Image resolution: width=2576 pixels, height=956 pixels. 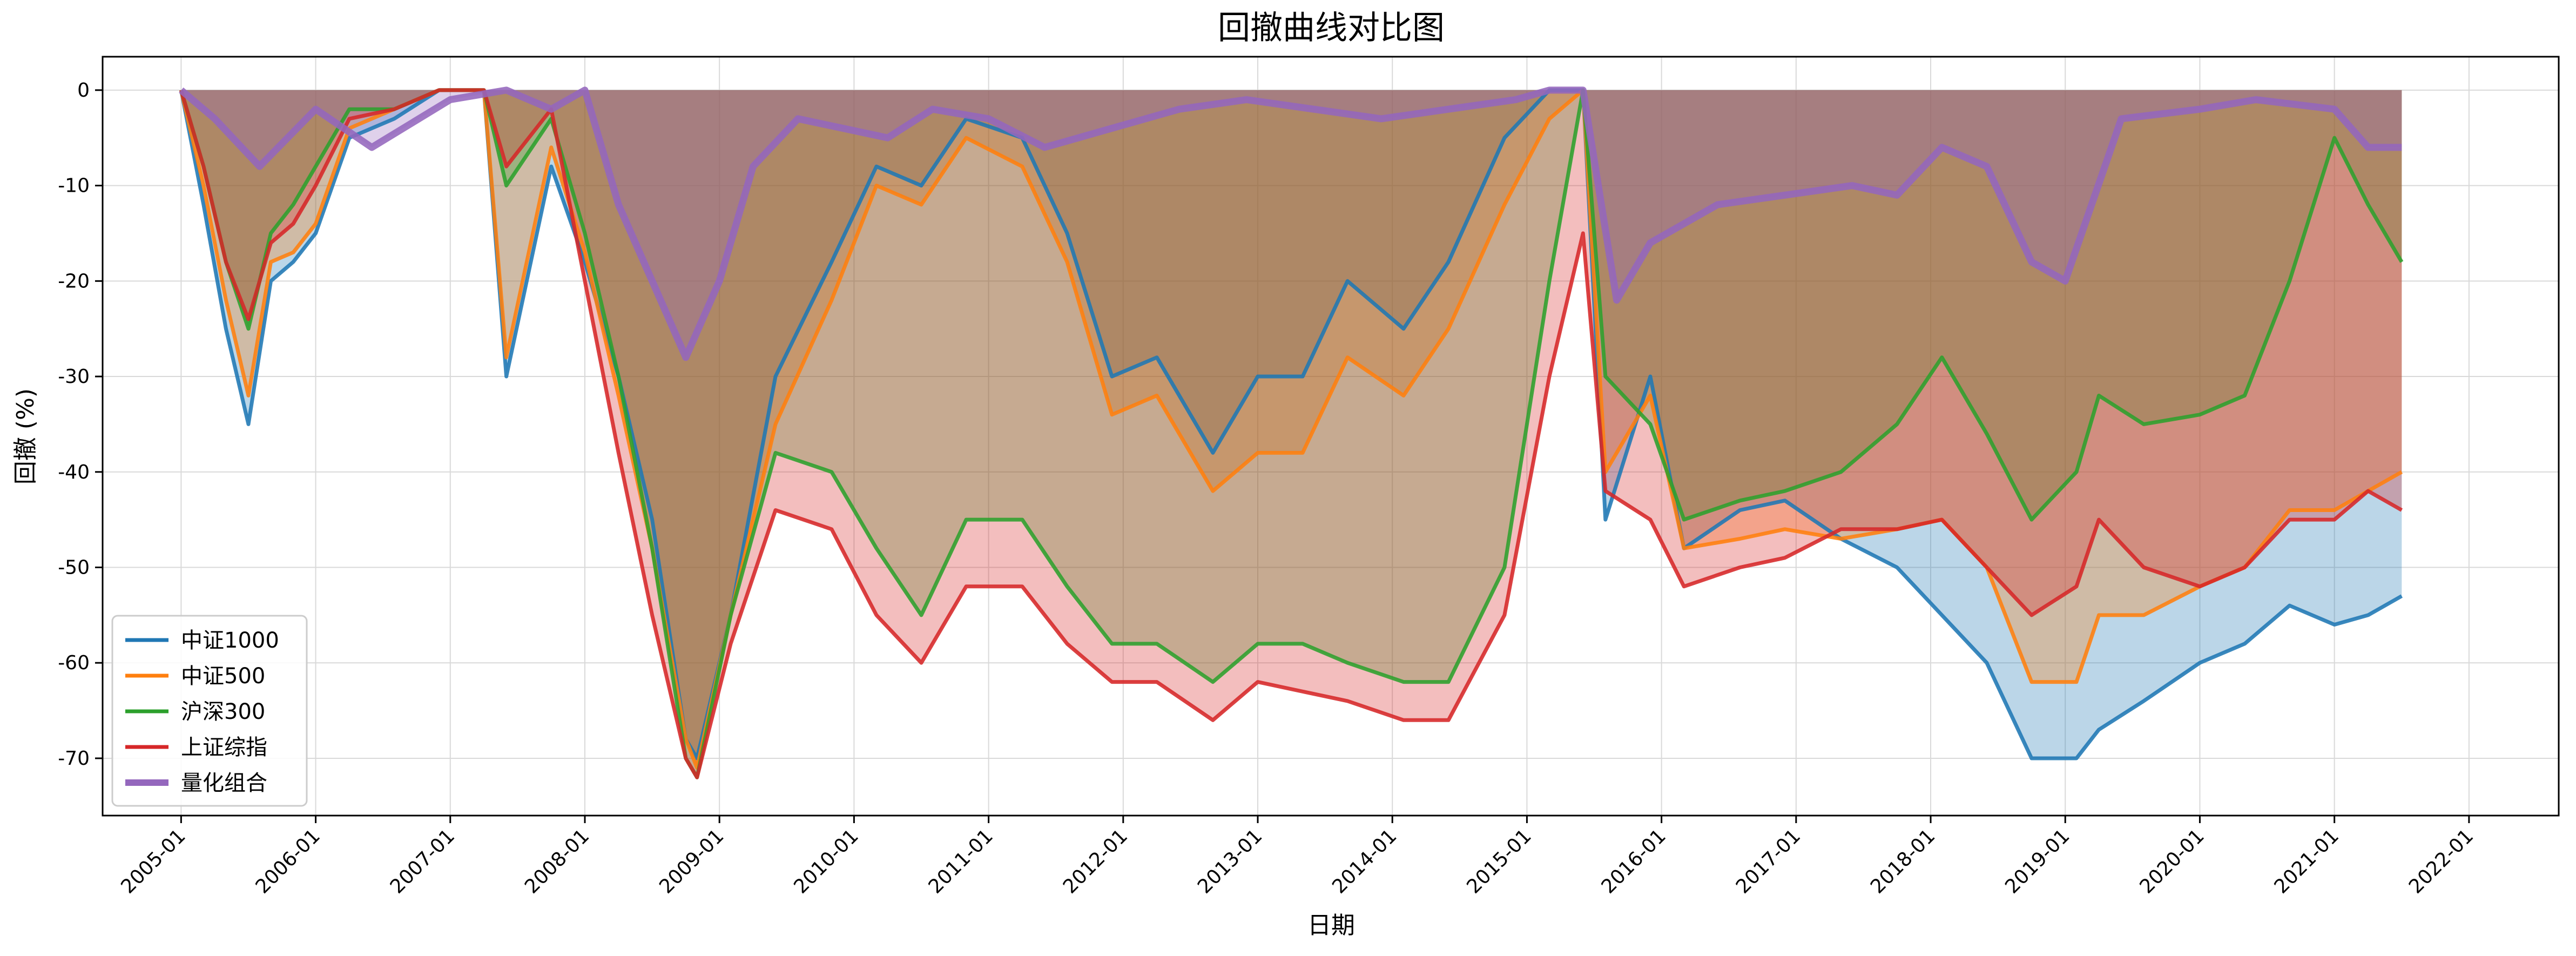 I want to click on y-tick-label: -50, so click(x=74, y=568).